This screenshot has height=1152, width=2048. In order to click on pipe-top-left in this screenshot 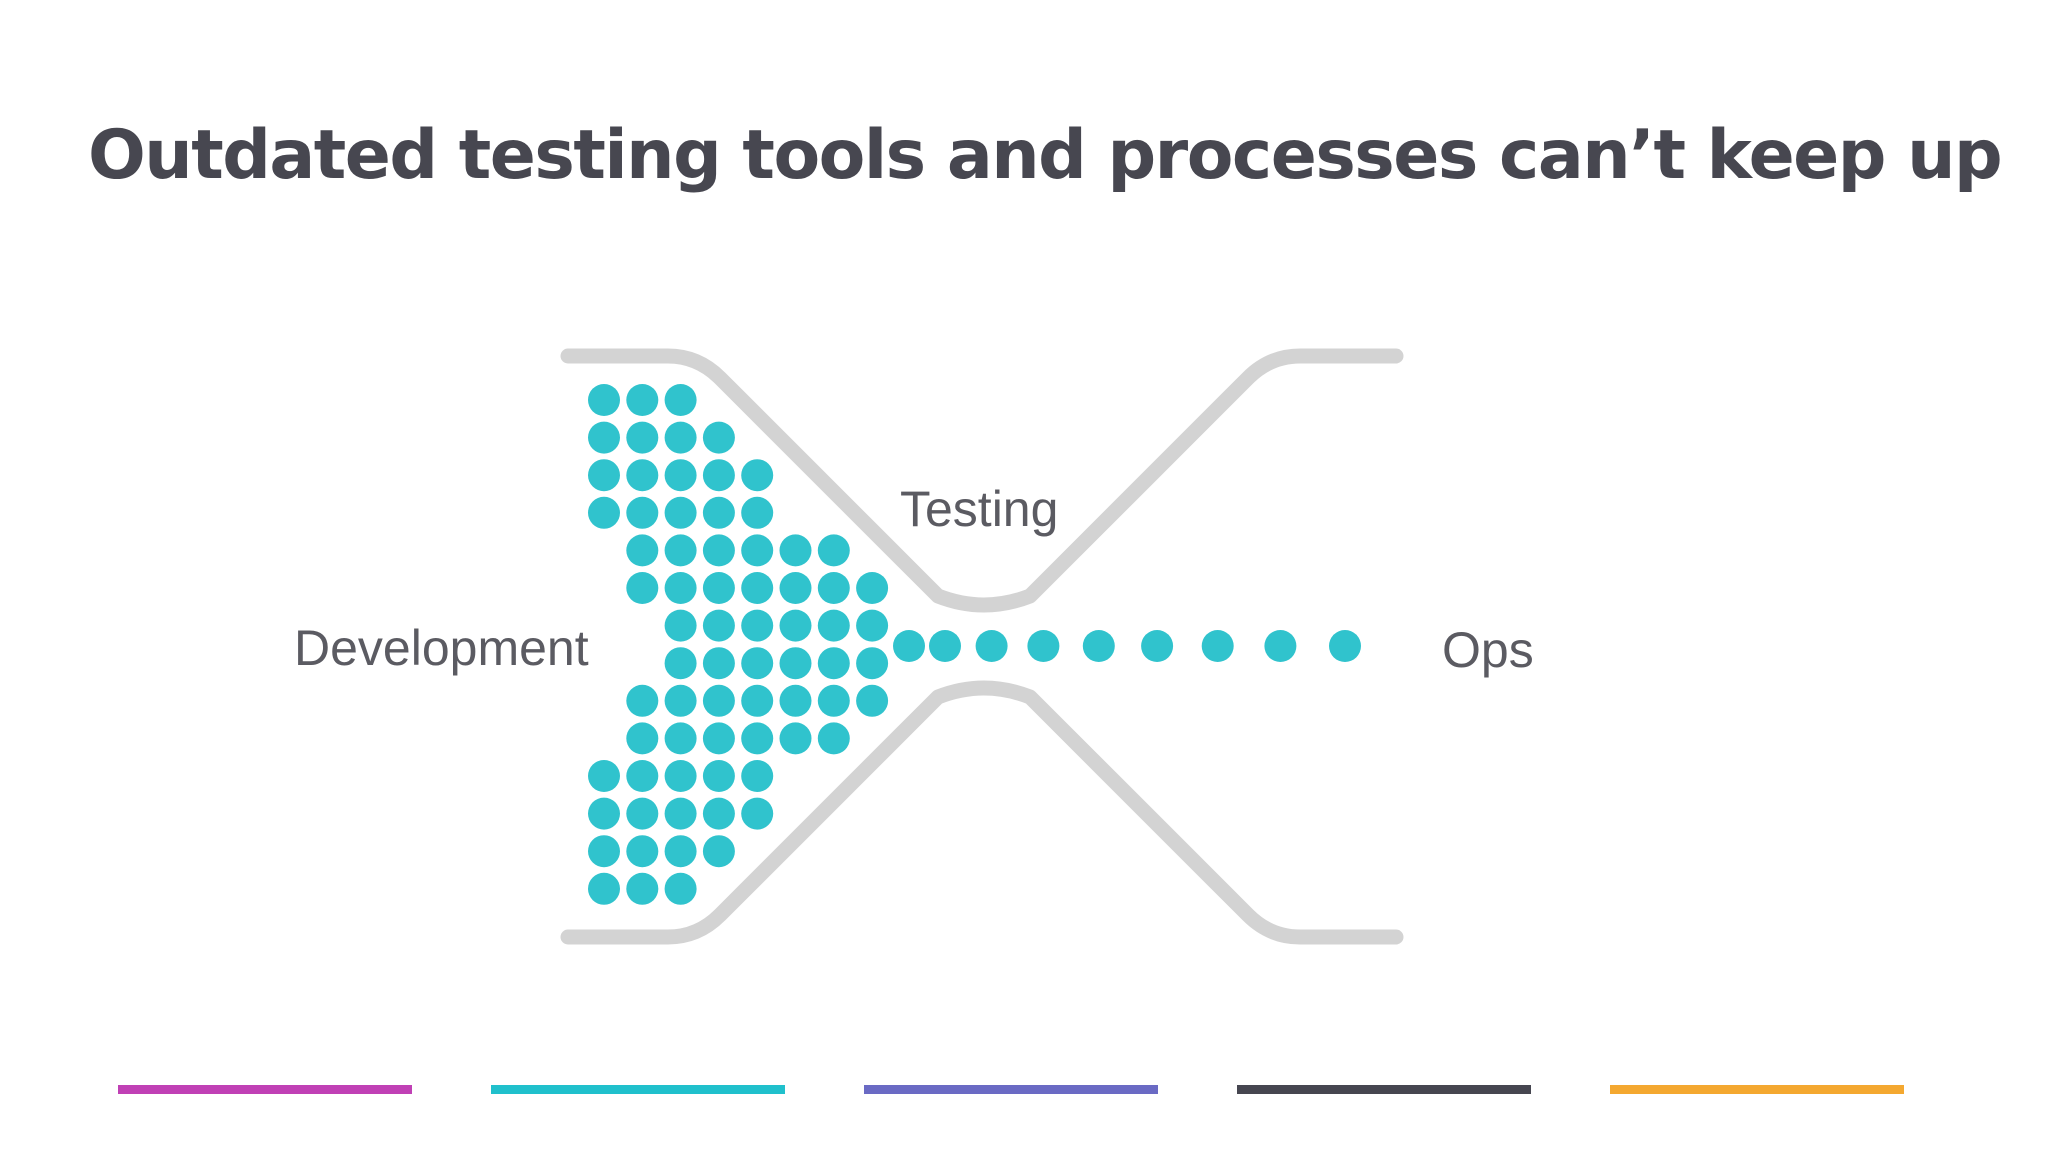, I will do `click(982, 480)`.